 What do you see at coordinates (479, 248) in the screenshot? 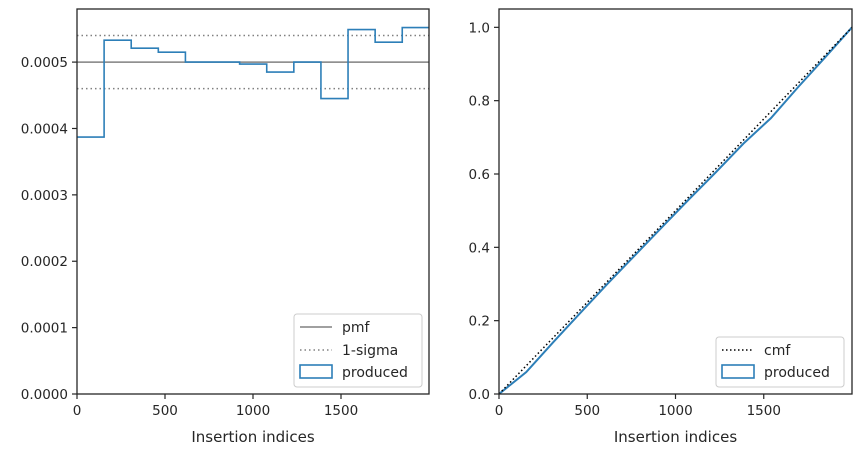
I see `y-tick-label: 0.4` at bounding box center [479, 248].